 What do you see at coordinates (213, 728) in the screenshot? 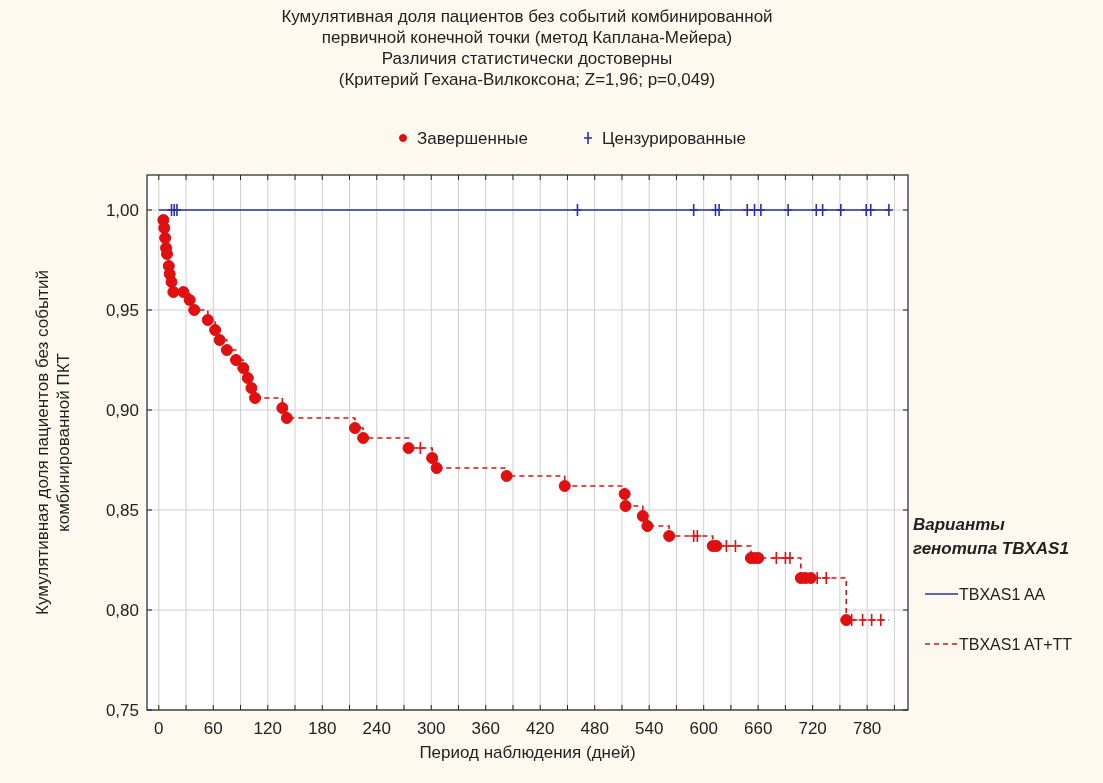
I see `x-tick-label: 60` at bounding box center [213, 728].